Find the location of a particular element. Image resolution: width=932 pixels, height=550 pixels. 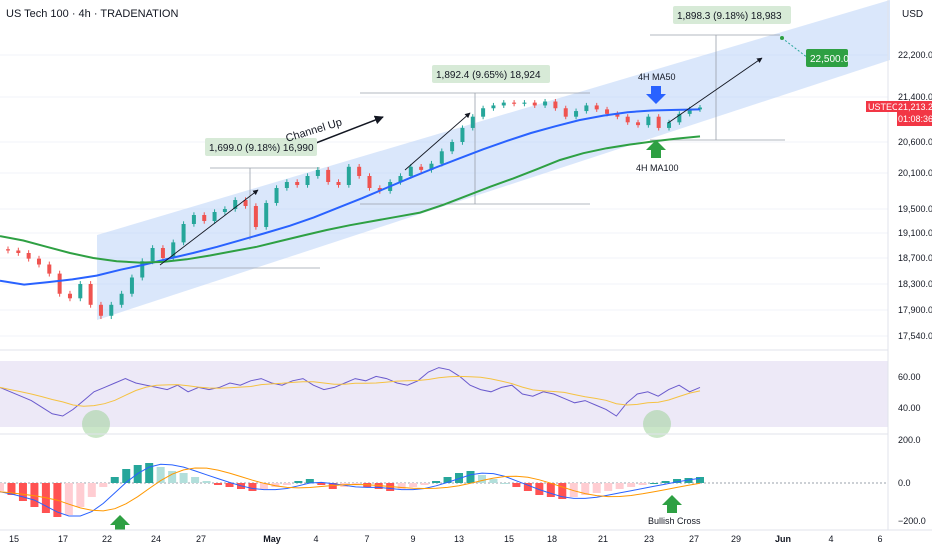

measured-move-2-label-bg is located at coordinates (491, 74).